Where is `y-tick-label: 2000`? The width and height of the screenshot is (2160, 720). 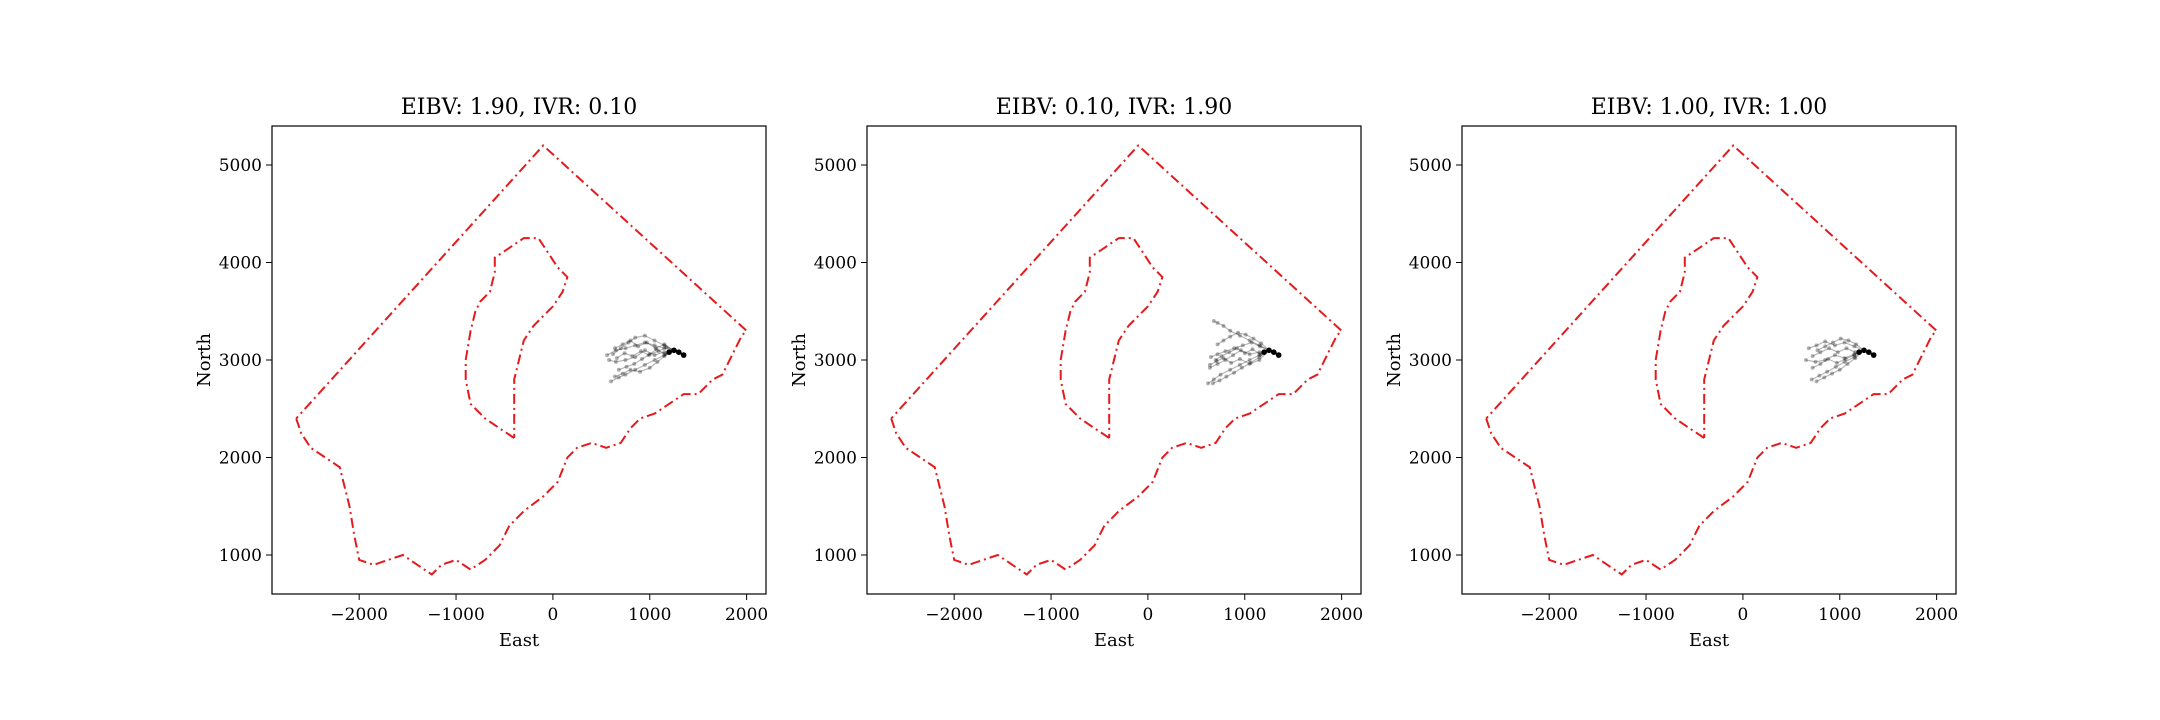
y-tick-label: 2000 is located at coordinates (240, 459).